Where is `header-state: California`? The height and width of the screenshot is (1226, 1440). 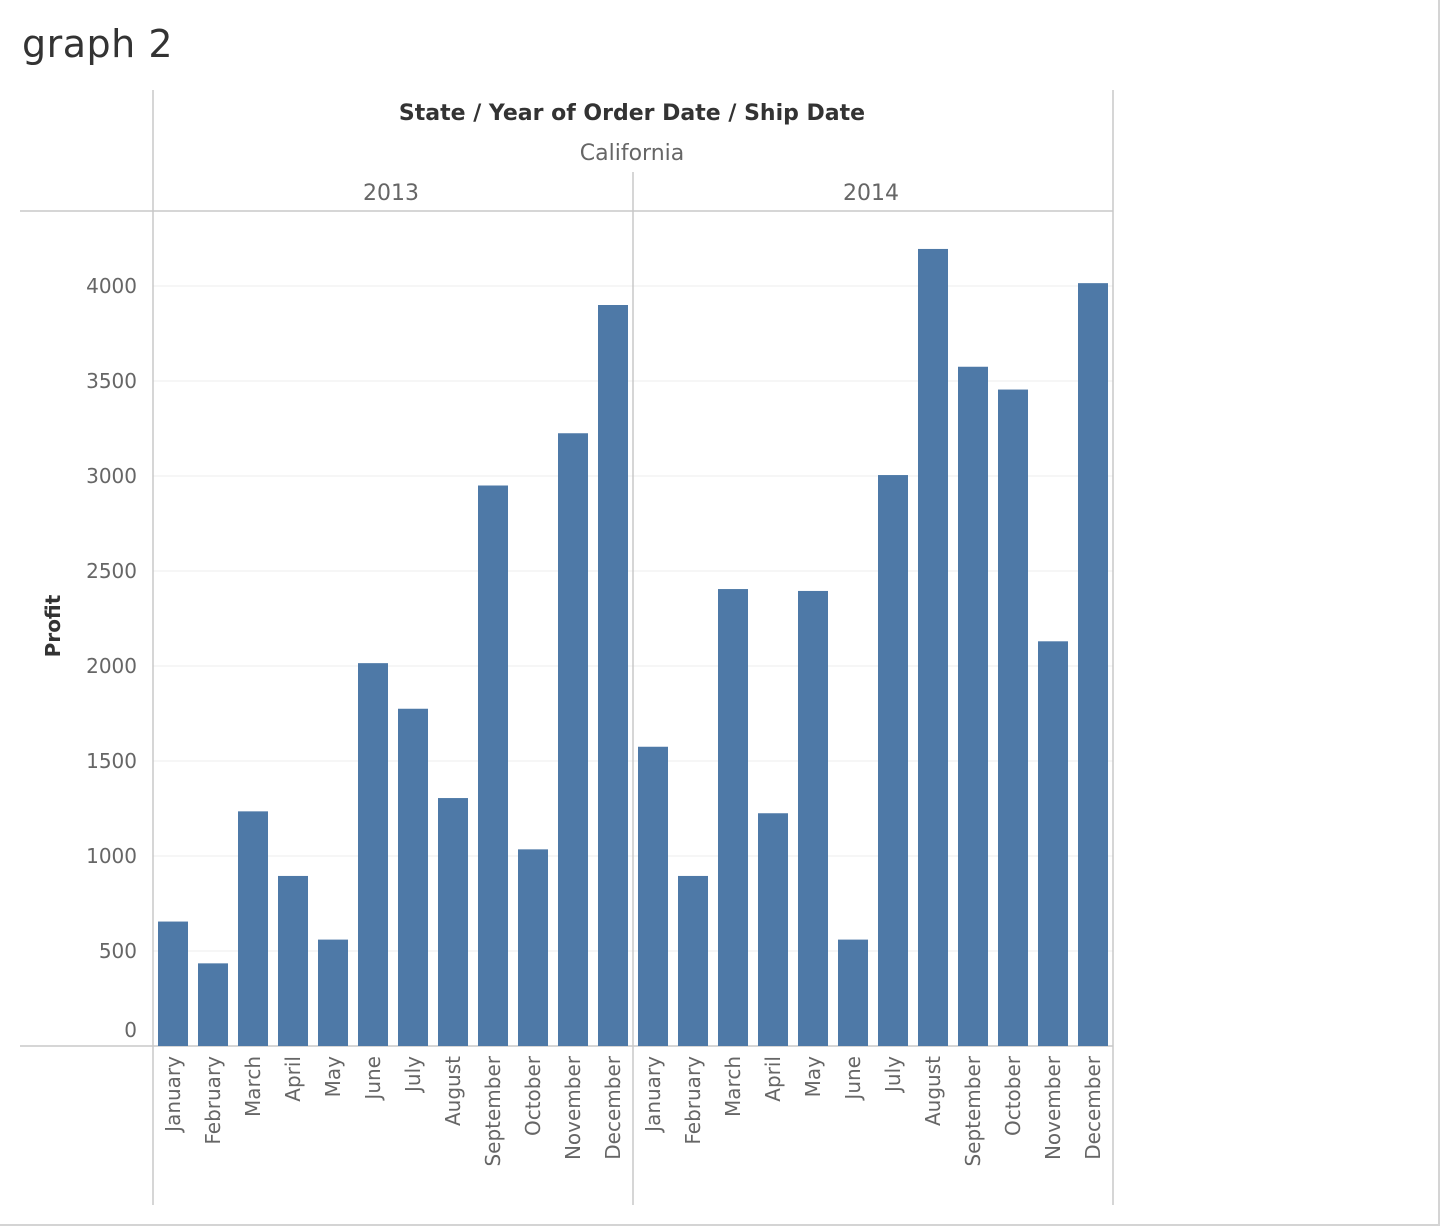 header-state: California is located at coordinates (632, 153).